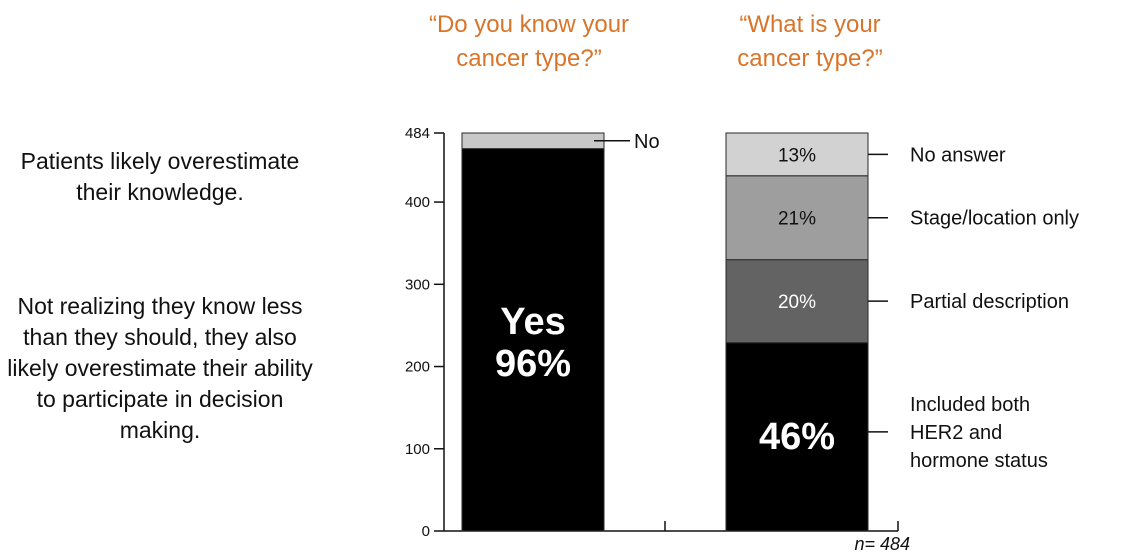  Describe the element at coordinates (417, 133) in the screenshot. I see `y-tick-label: 484` at that location.